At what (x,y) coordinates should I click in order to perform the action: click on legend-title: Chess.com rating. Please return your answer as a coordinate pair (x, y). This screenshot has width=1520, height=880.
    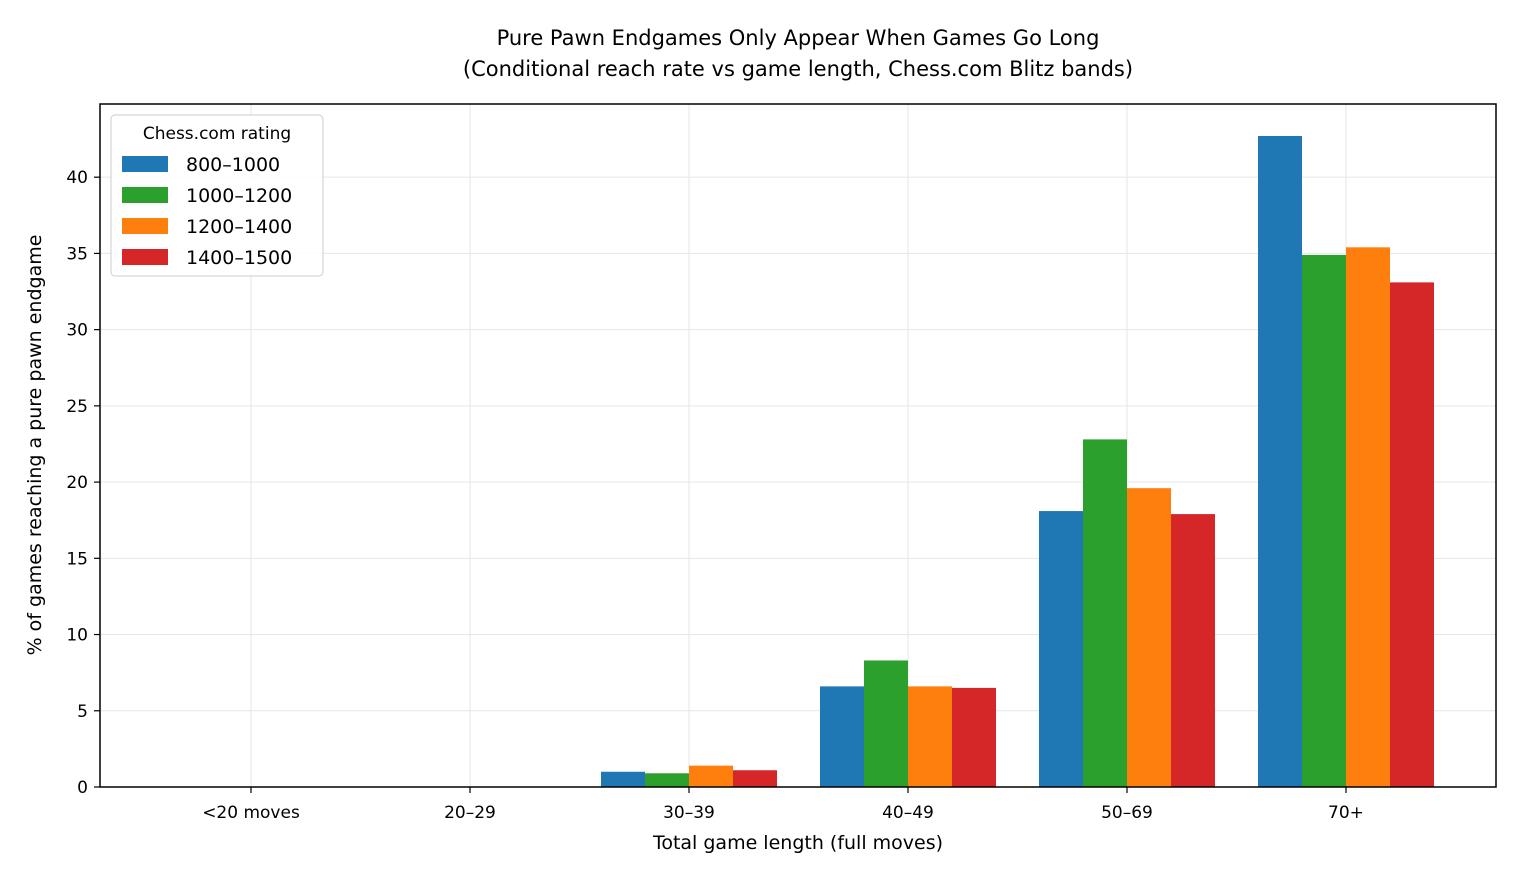
    Looking at the image, I should click on (217, 134).